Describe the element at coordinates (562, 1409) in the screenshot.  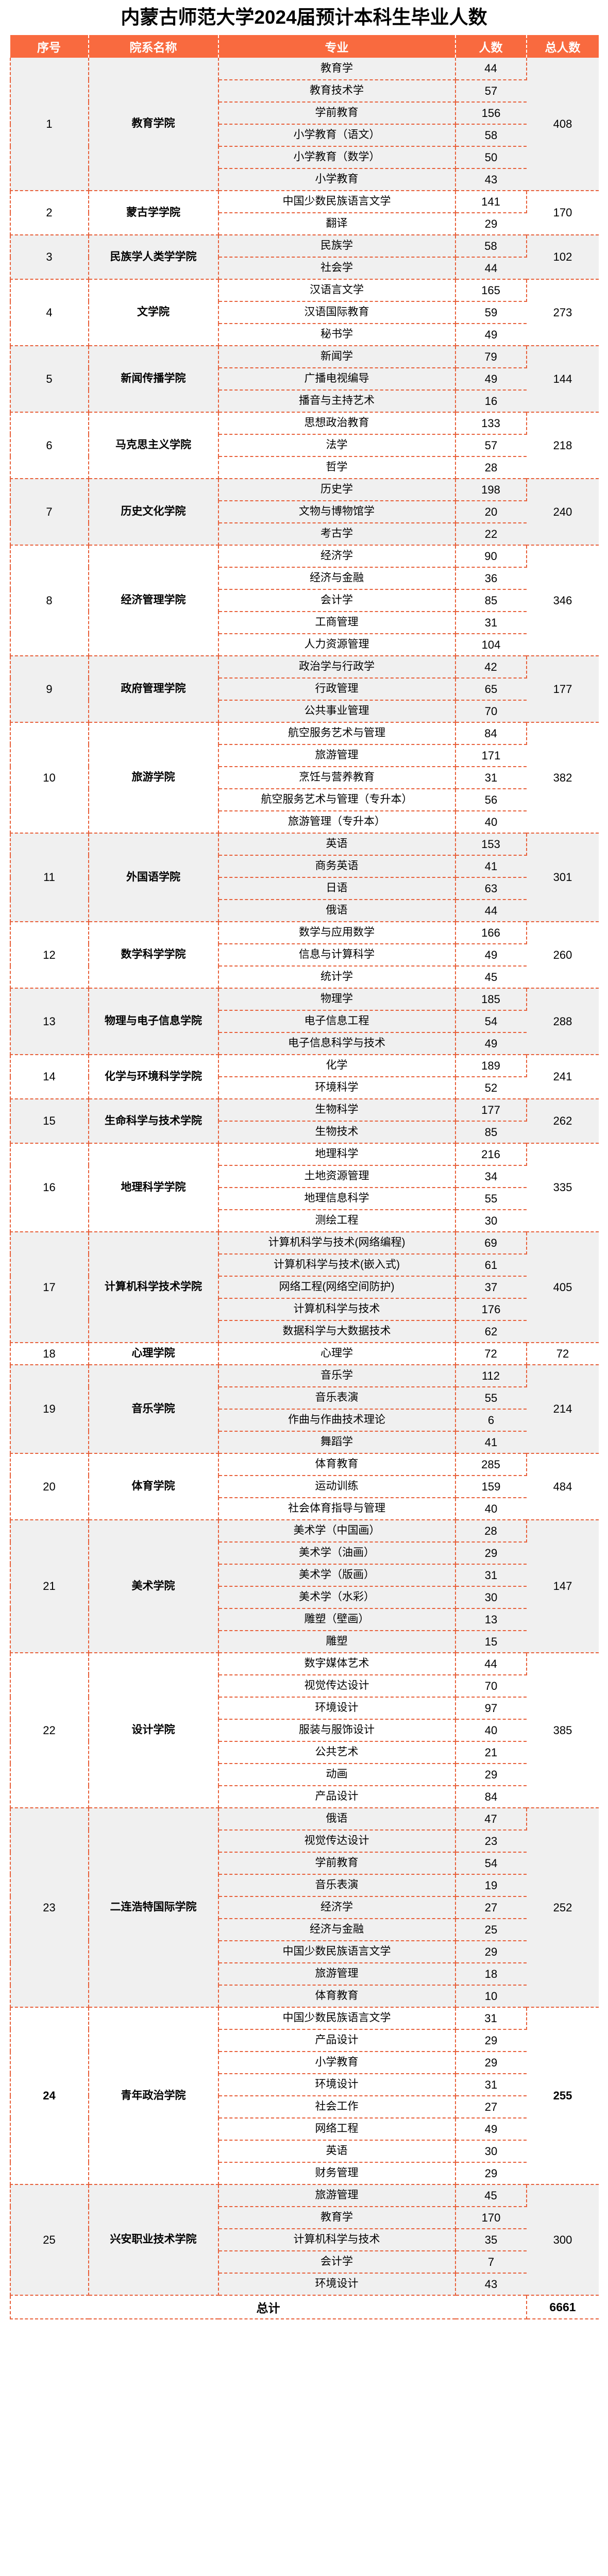
I see `cell-department-total: 214` at that location.